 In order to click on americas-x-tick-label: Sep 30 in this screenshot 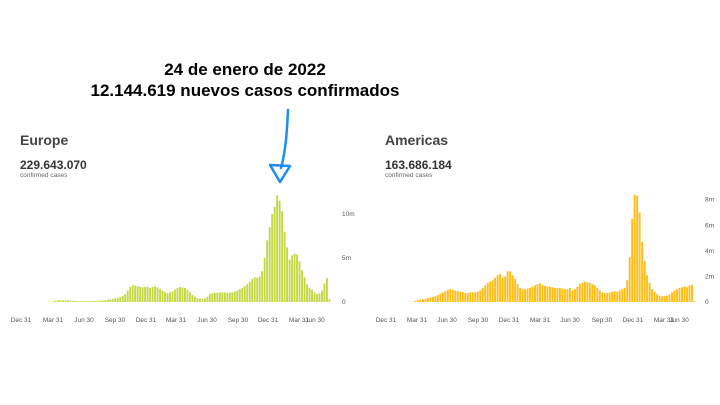, I will do `click(478, 320)`.